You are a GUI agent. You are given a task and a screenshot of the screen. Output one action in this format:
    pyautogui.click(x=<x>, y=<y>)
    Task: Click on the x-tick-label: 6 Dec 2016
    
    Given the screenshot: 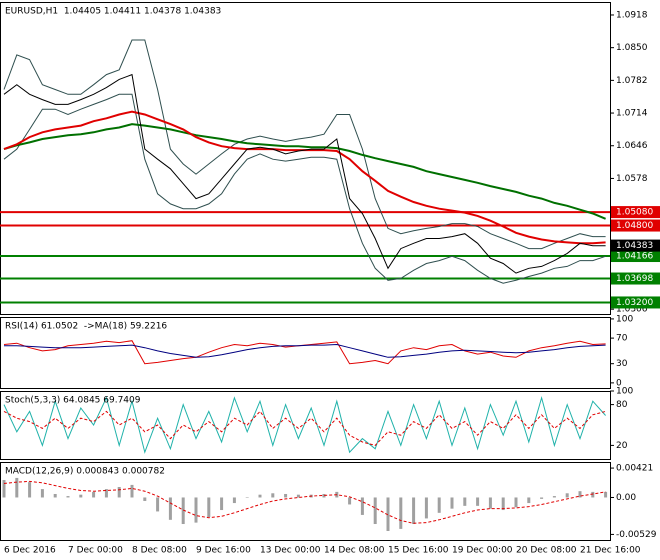 What is the action you would take?
    pyautogui.click(x=30, y=551)
    